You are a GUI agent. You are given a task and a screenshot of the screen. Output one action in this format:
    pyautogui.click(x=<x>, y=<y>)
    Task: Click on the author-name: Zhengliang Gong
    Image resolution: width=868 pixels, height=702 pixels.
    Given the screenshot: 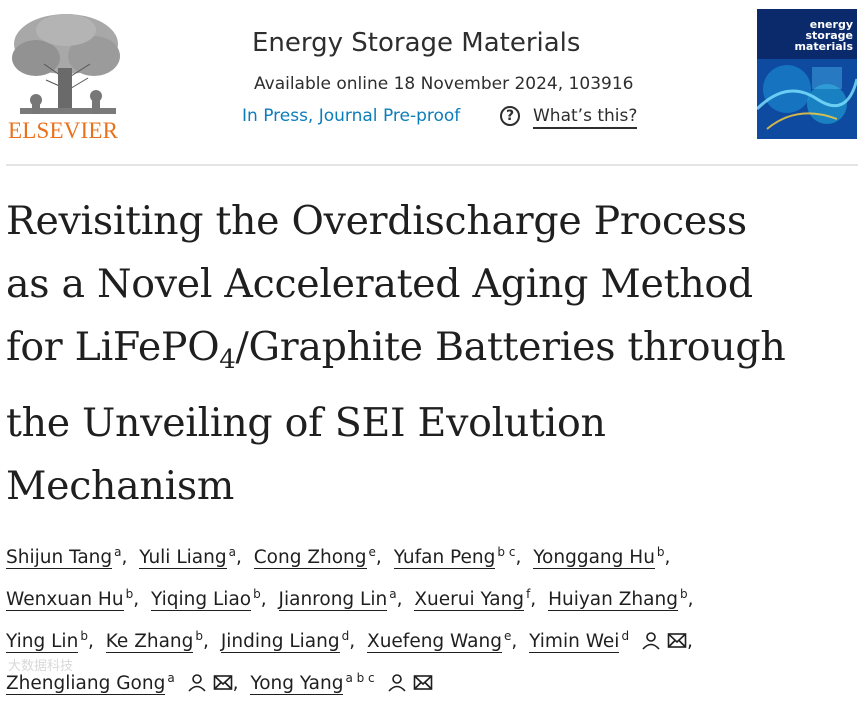 What is the action you would take?
    pyautogui.click(x=86, y=684)
    